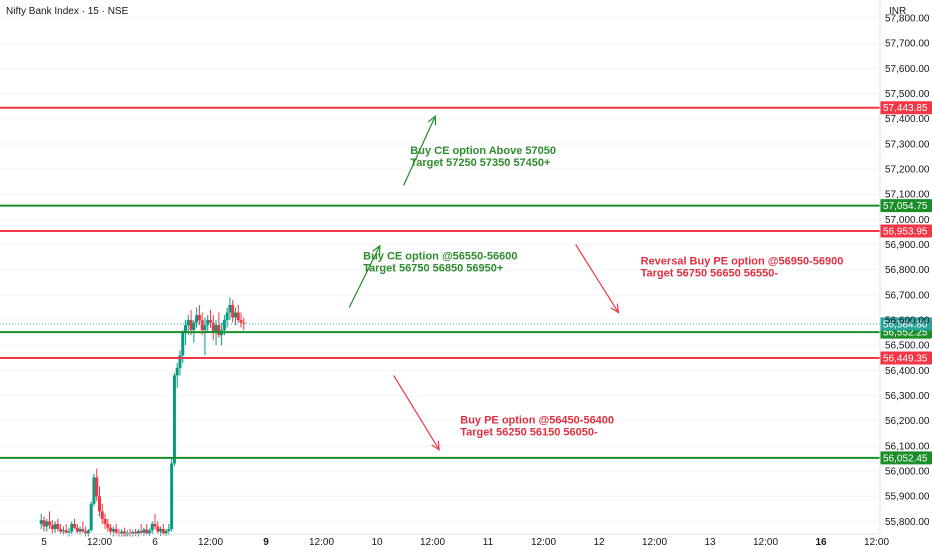  I want to click on x-tick-label: 6, so click(155, 542).